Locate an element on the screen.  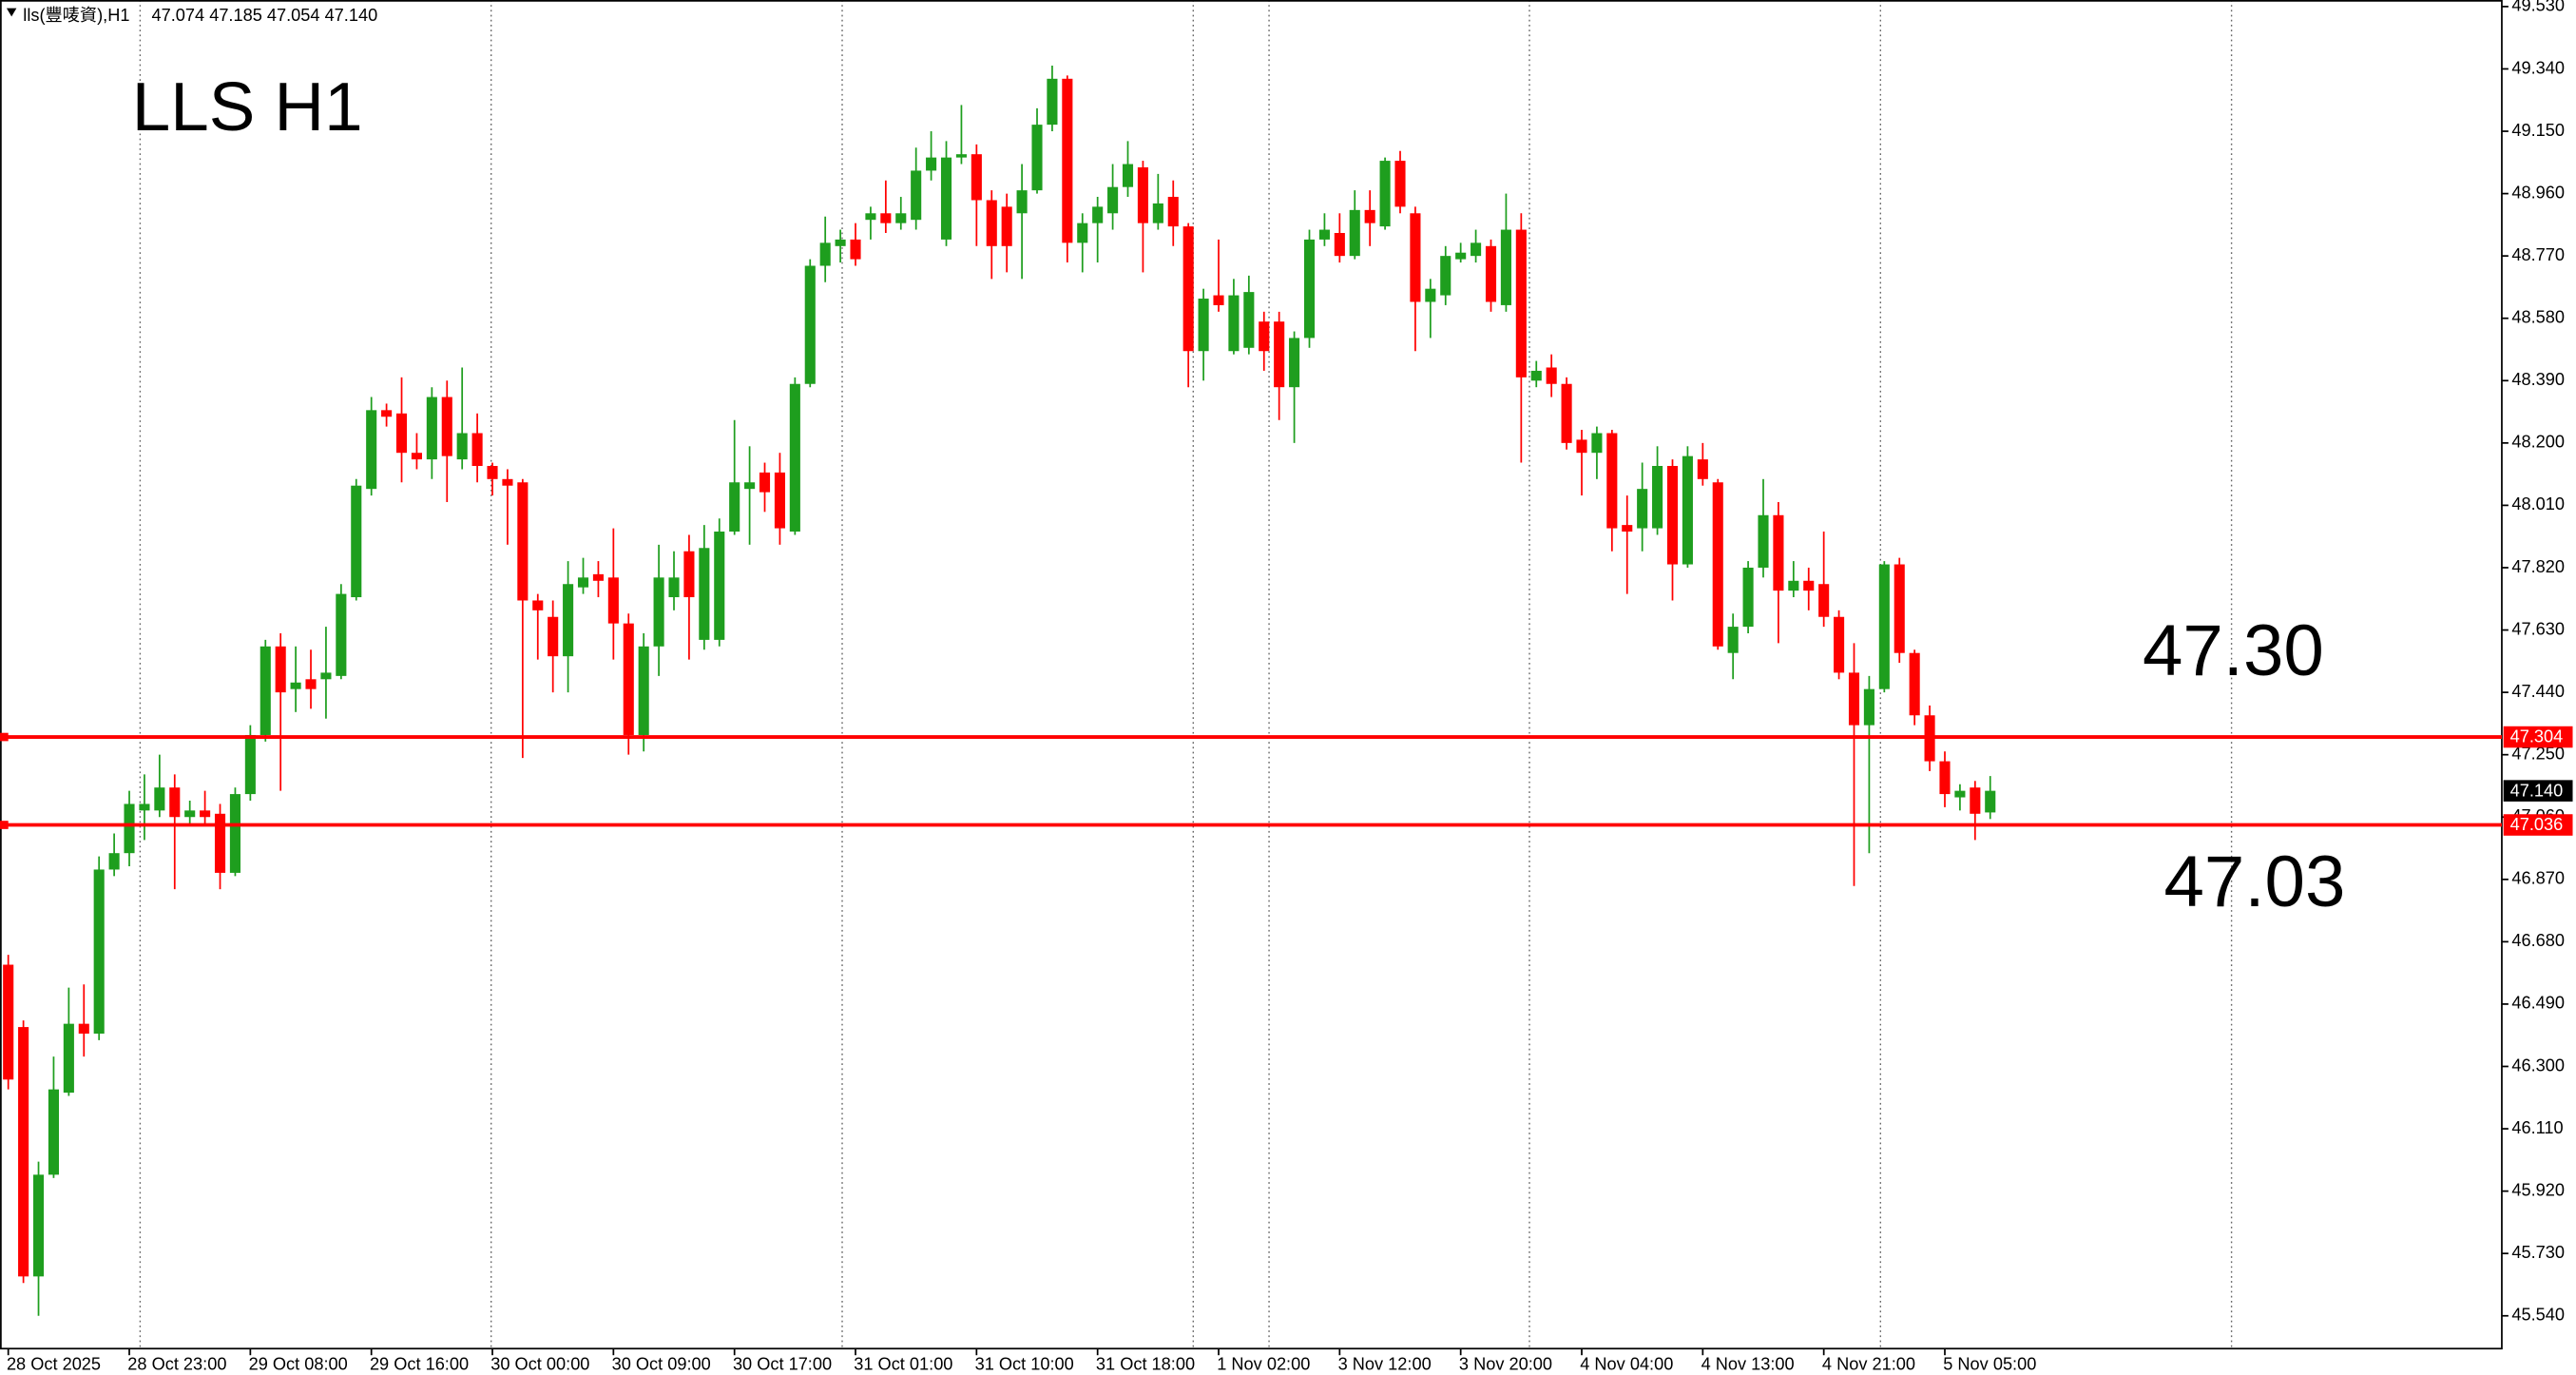
x-tick-label: 1 Nov 02:00 is located at coordinates (1264, 1363).